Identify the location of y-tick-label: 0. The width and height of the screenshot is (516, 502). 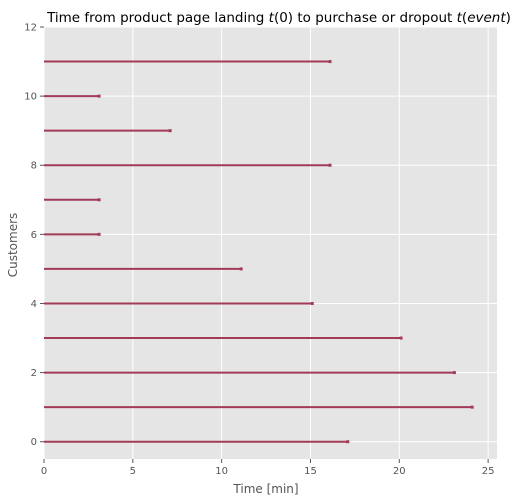
(34, 442).